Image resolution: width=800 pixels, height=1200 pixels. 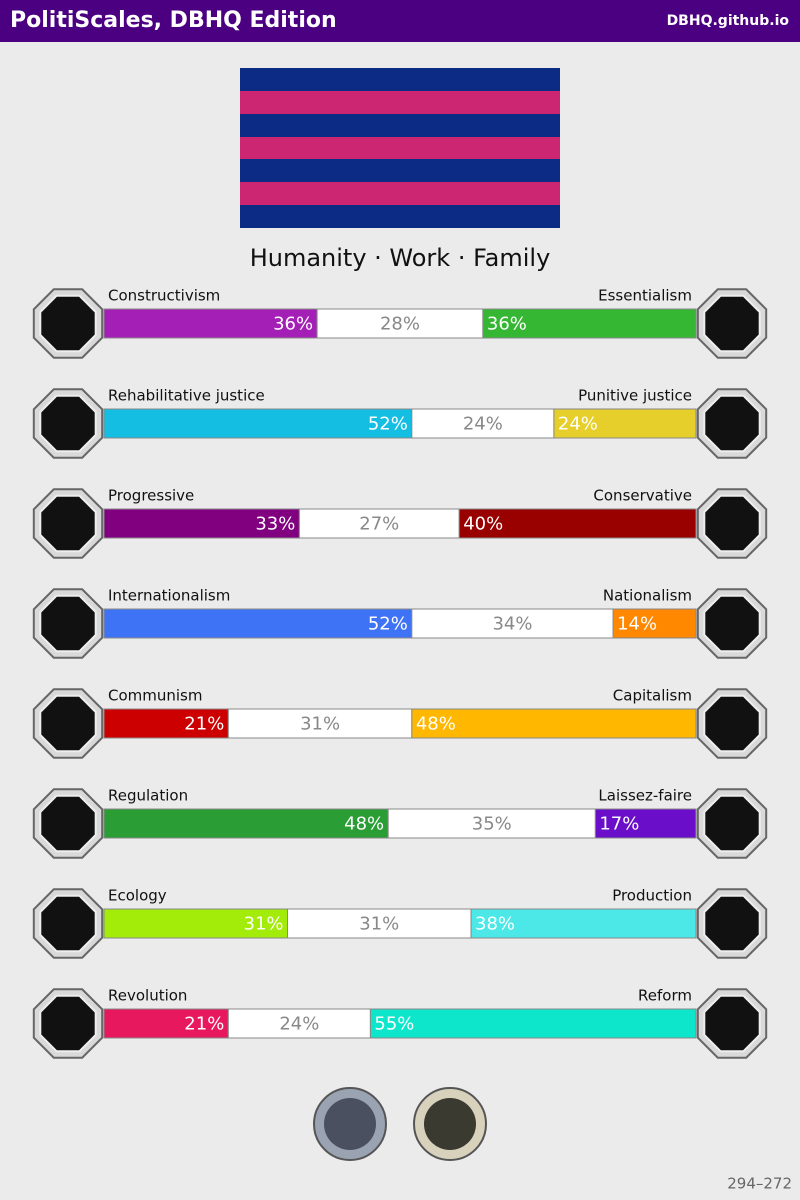 I want to click on right-label: Nationalism, so click(x=647, y=596).